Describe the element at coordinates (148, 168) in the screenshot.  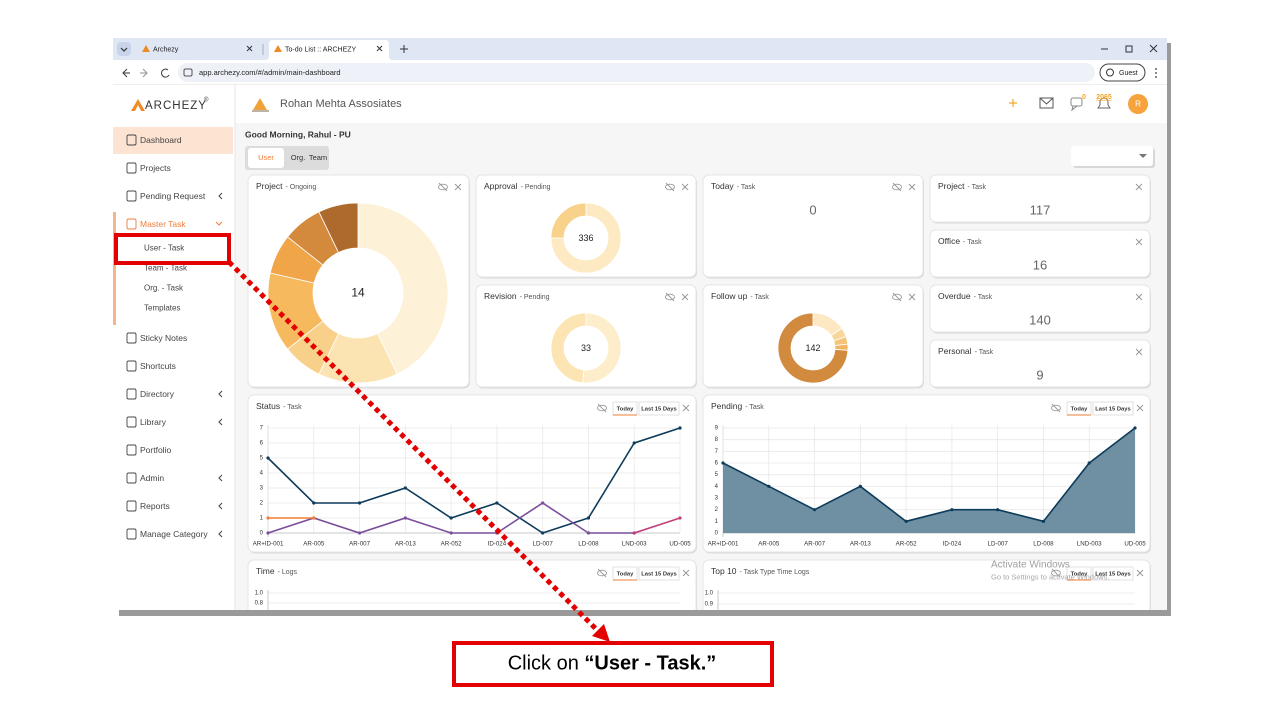
I see `sidebar-item: Projects` at that location.